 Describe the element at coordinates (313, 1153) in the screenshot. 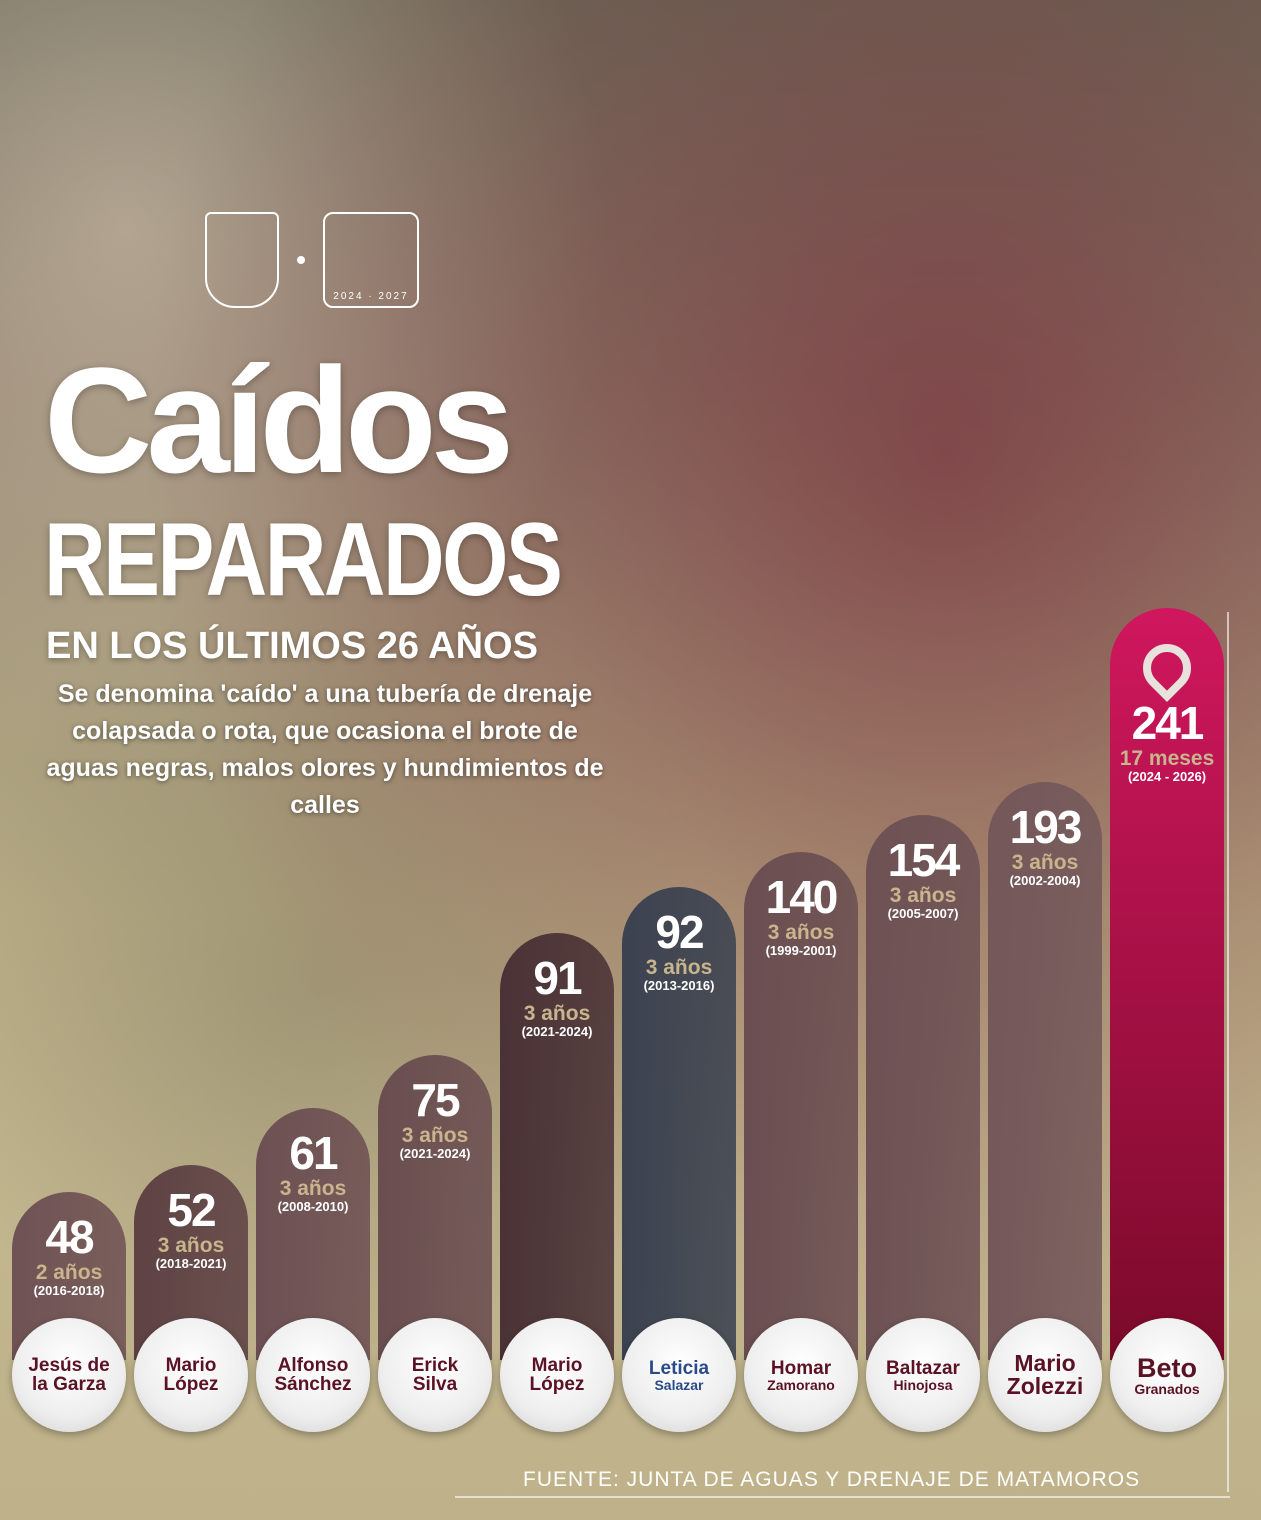

I see `bar-value-label: 61` at that location.